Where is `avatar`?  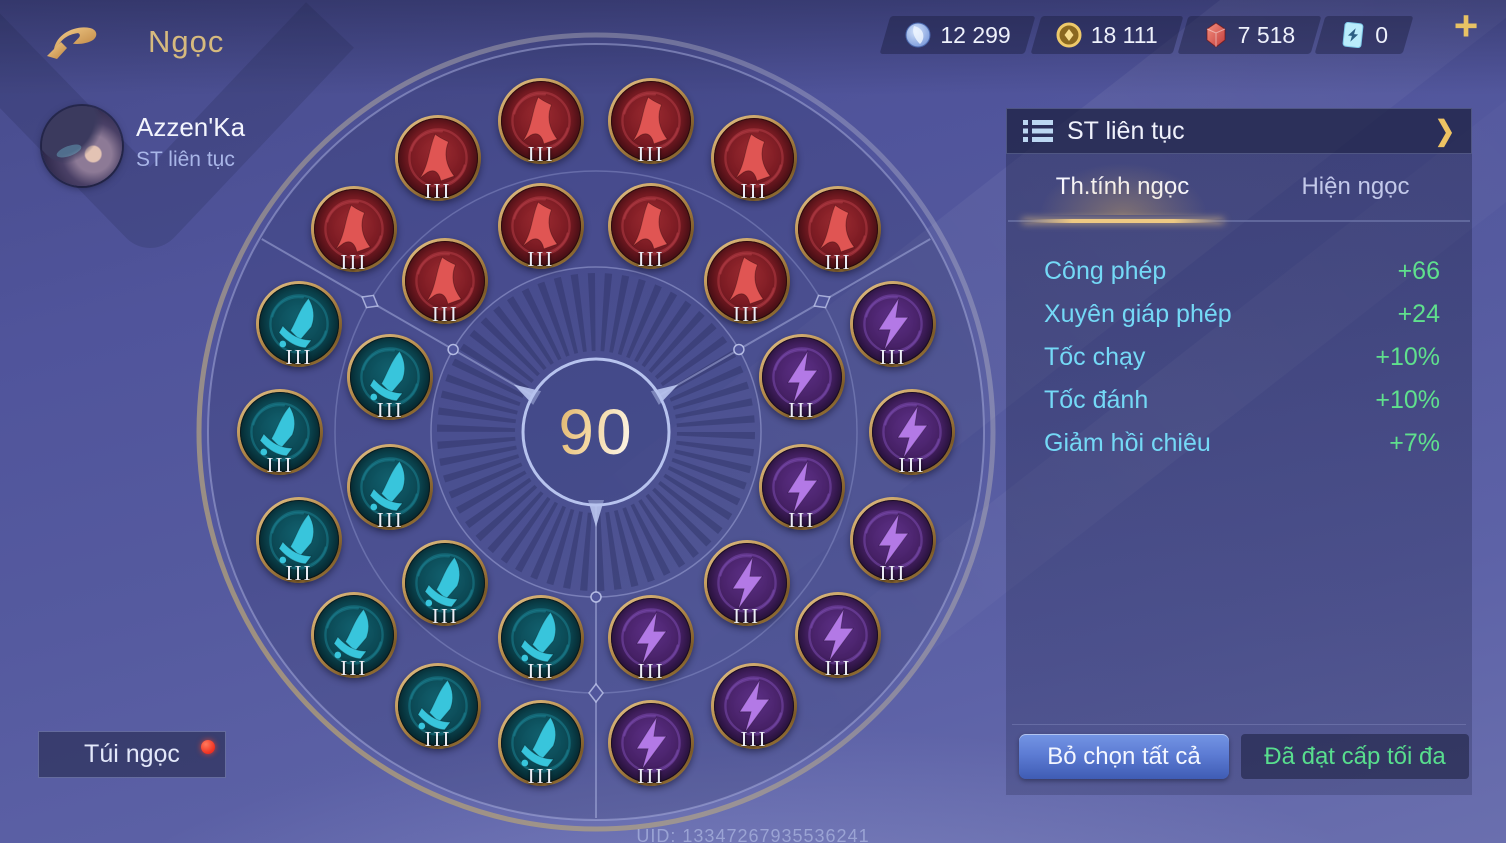 avatar is located at coordinates (82, 146).